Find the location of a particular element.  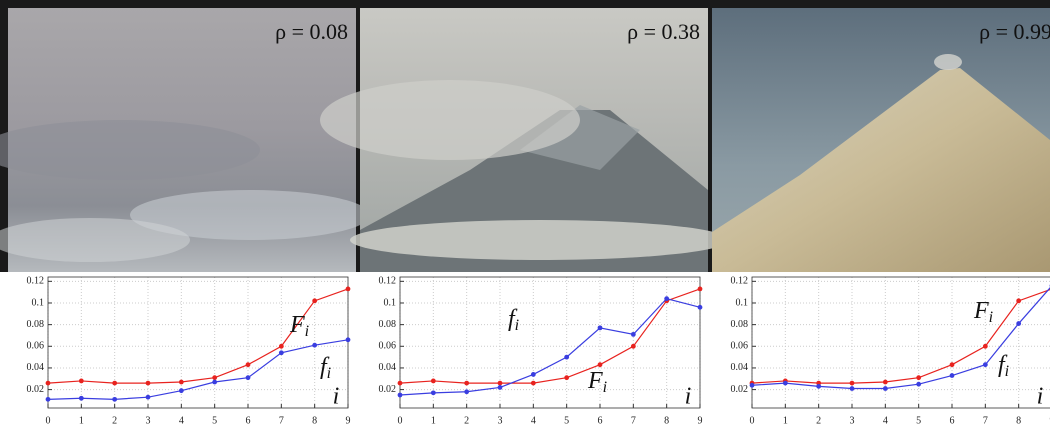

y-tick-label: 0.02 is located at coordinates (36, 389).